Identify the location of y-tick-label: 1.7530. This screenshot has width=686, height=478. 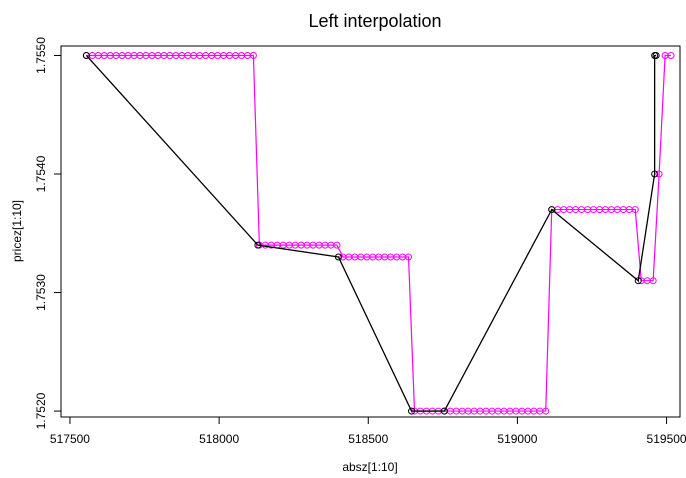
(41, 292).